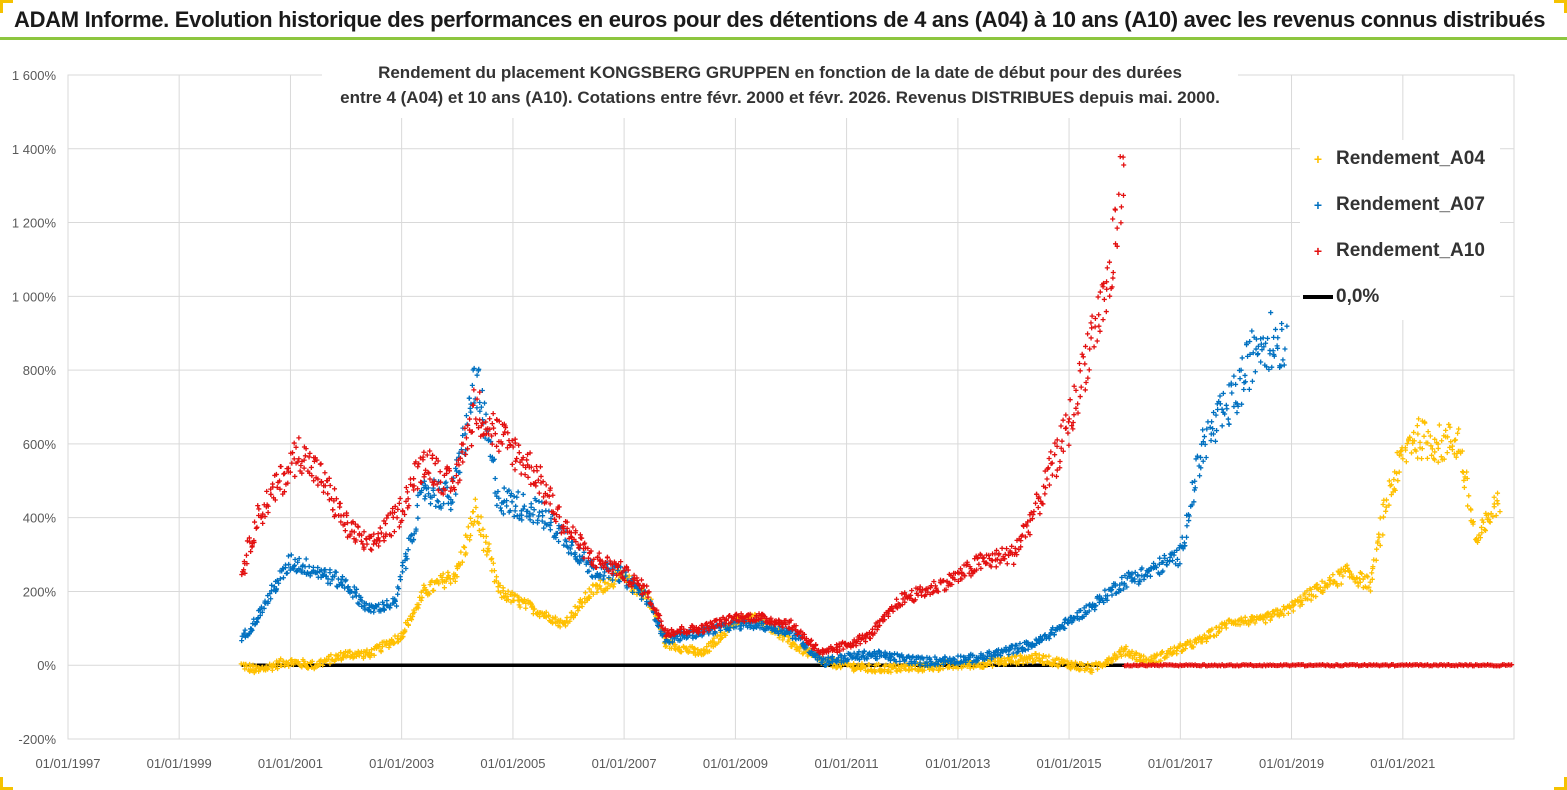 Image resolution: width=1567 pixels, height=790 pixels. What do you see at coordinates (1318, 159) in the screenshot?
I see `legend-marker-a04: +` at bounding box center [1318, 159].